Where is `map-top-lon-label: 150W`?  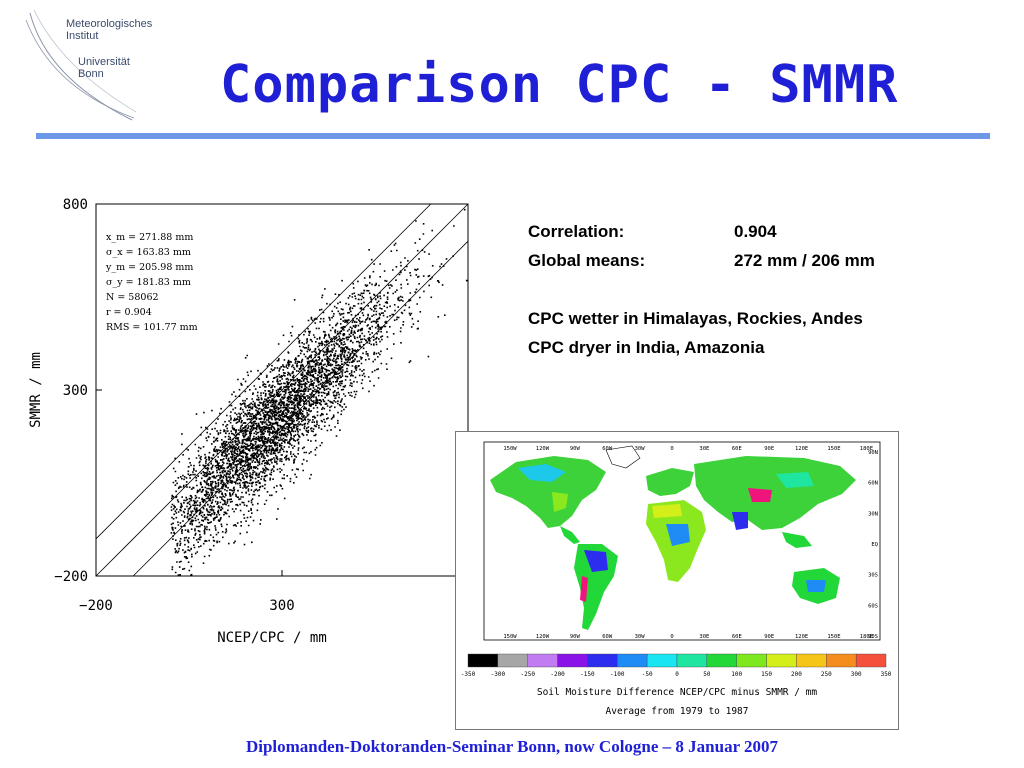 map-top-lon-label: 150W is located at coordinates (510, 449).